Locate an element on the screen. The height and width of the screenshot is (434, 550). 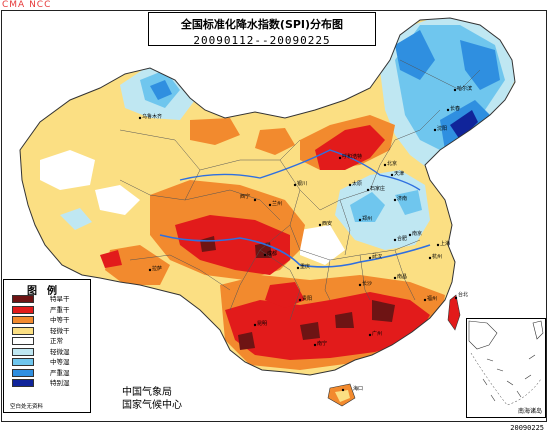
svg-text: 台北 is located at coordinates (463, 294).